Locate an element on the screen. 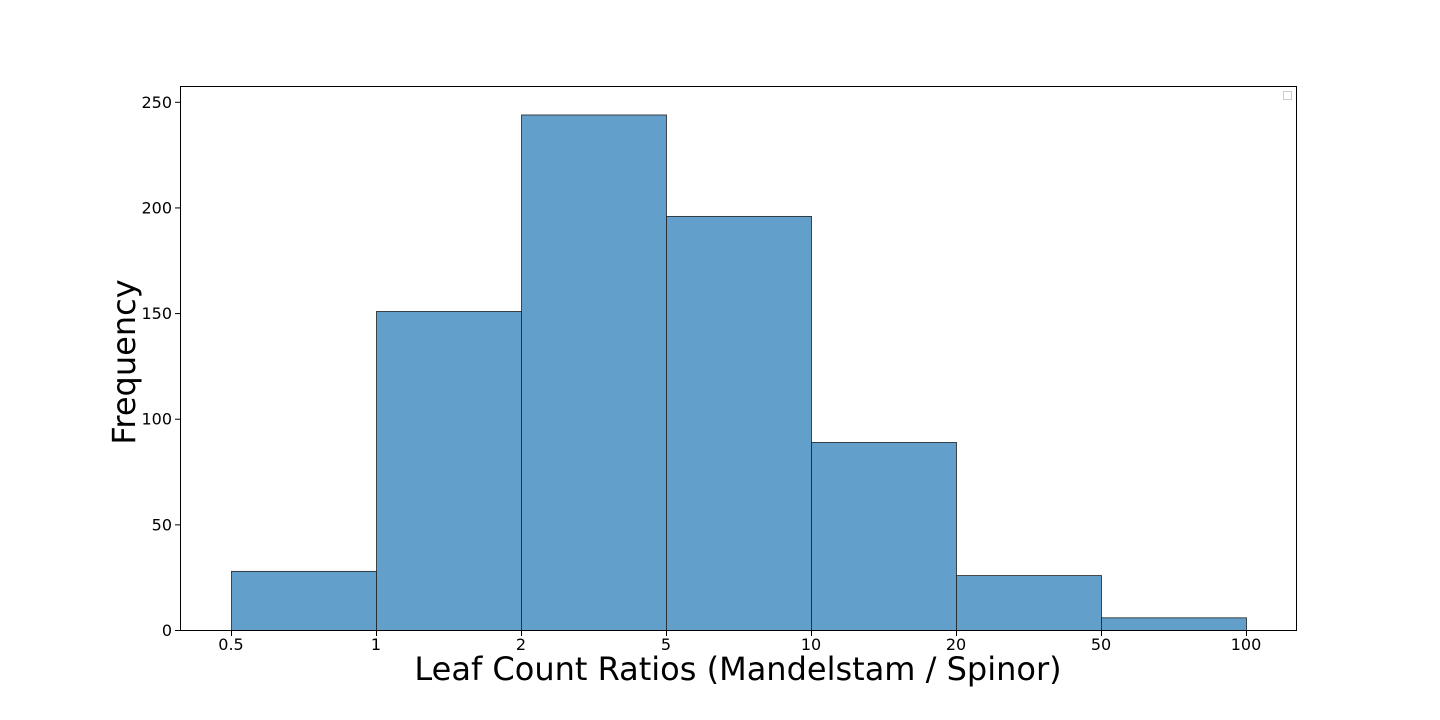 The width and height of the screenshot is (1440, 720). y-tick-label: 100 is located at coordinates (156, 419).